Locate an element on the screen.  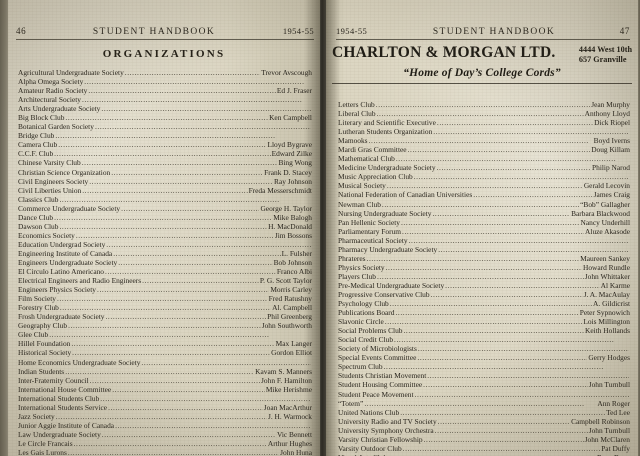
organization-contact: Arthur Hughes is located at coordinates (289, 443).